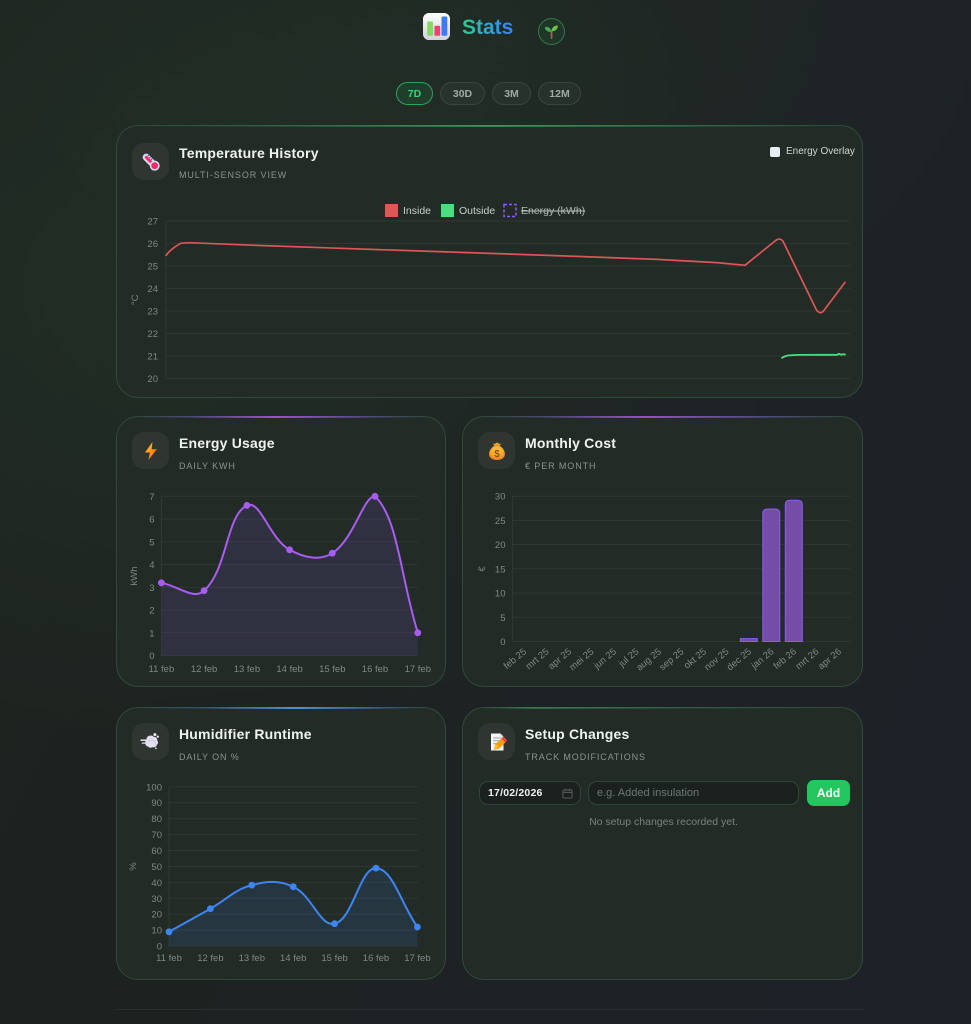 This screenshot has width=971, height=1024. Describe the element at coordinates (605, 659) in the screenshot. I see `svg-text: jun 25` at that location.